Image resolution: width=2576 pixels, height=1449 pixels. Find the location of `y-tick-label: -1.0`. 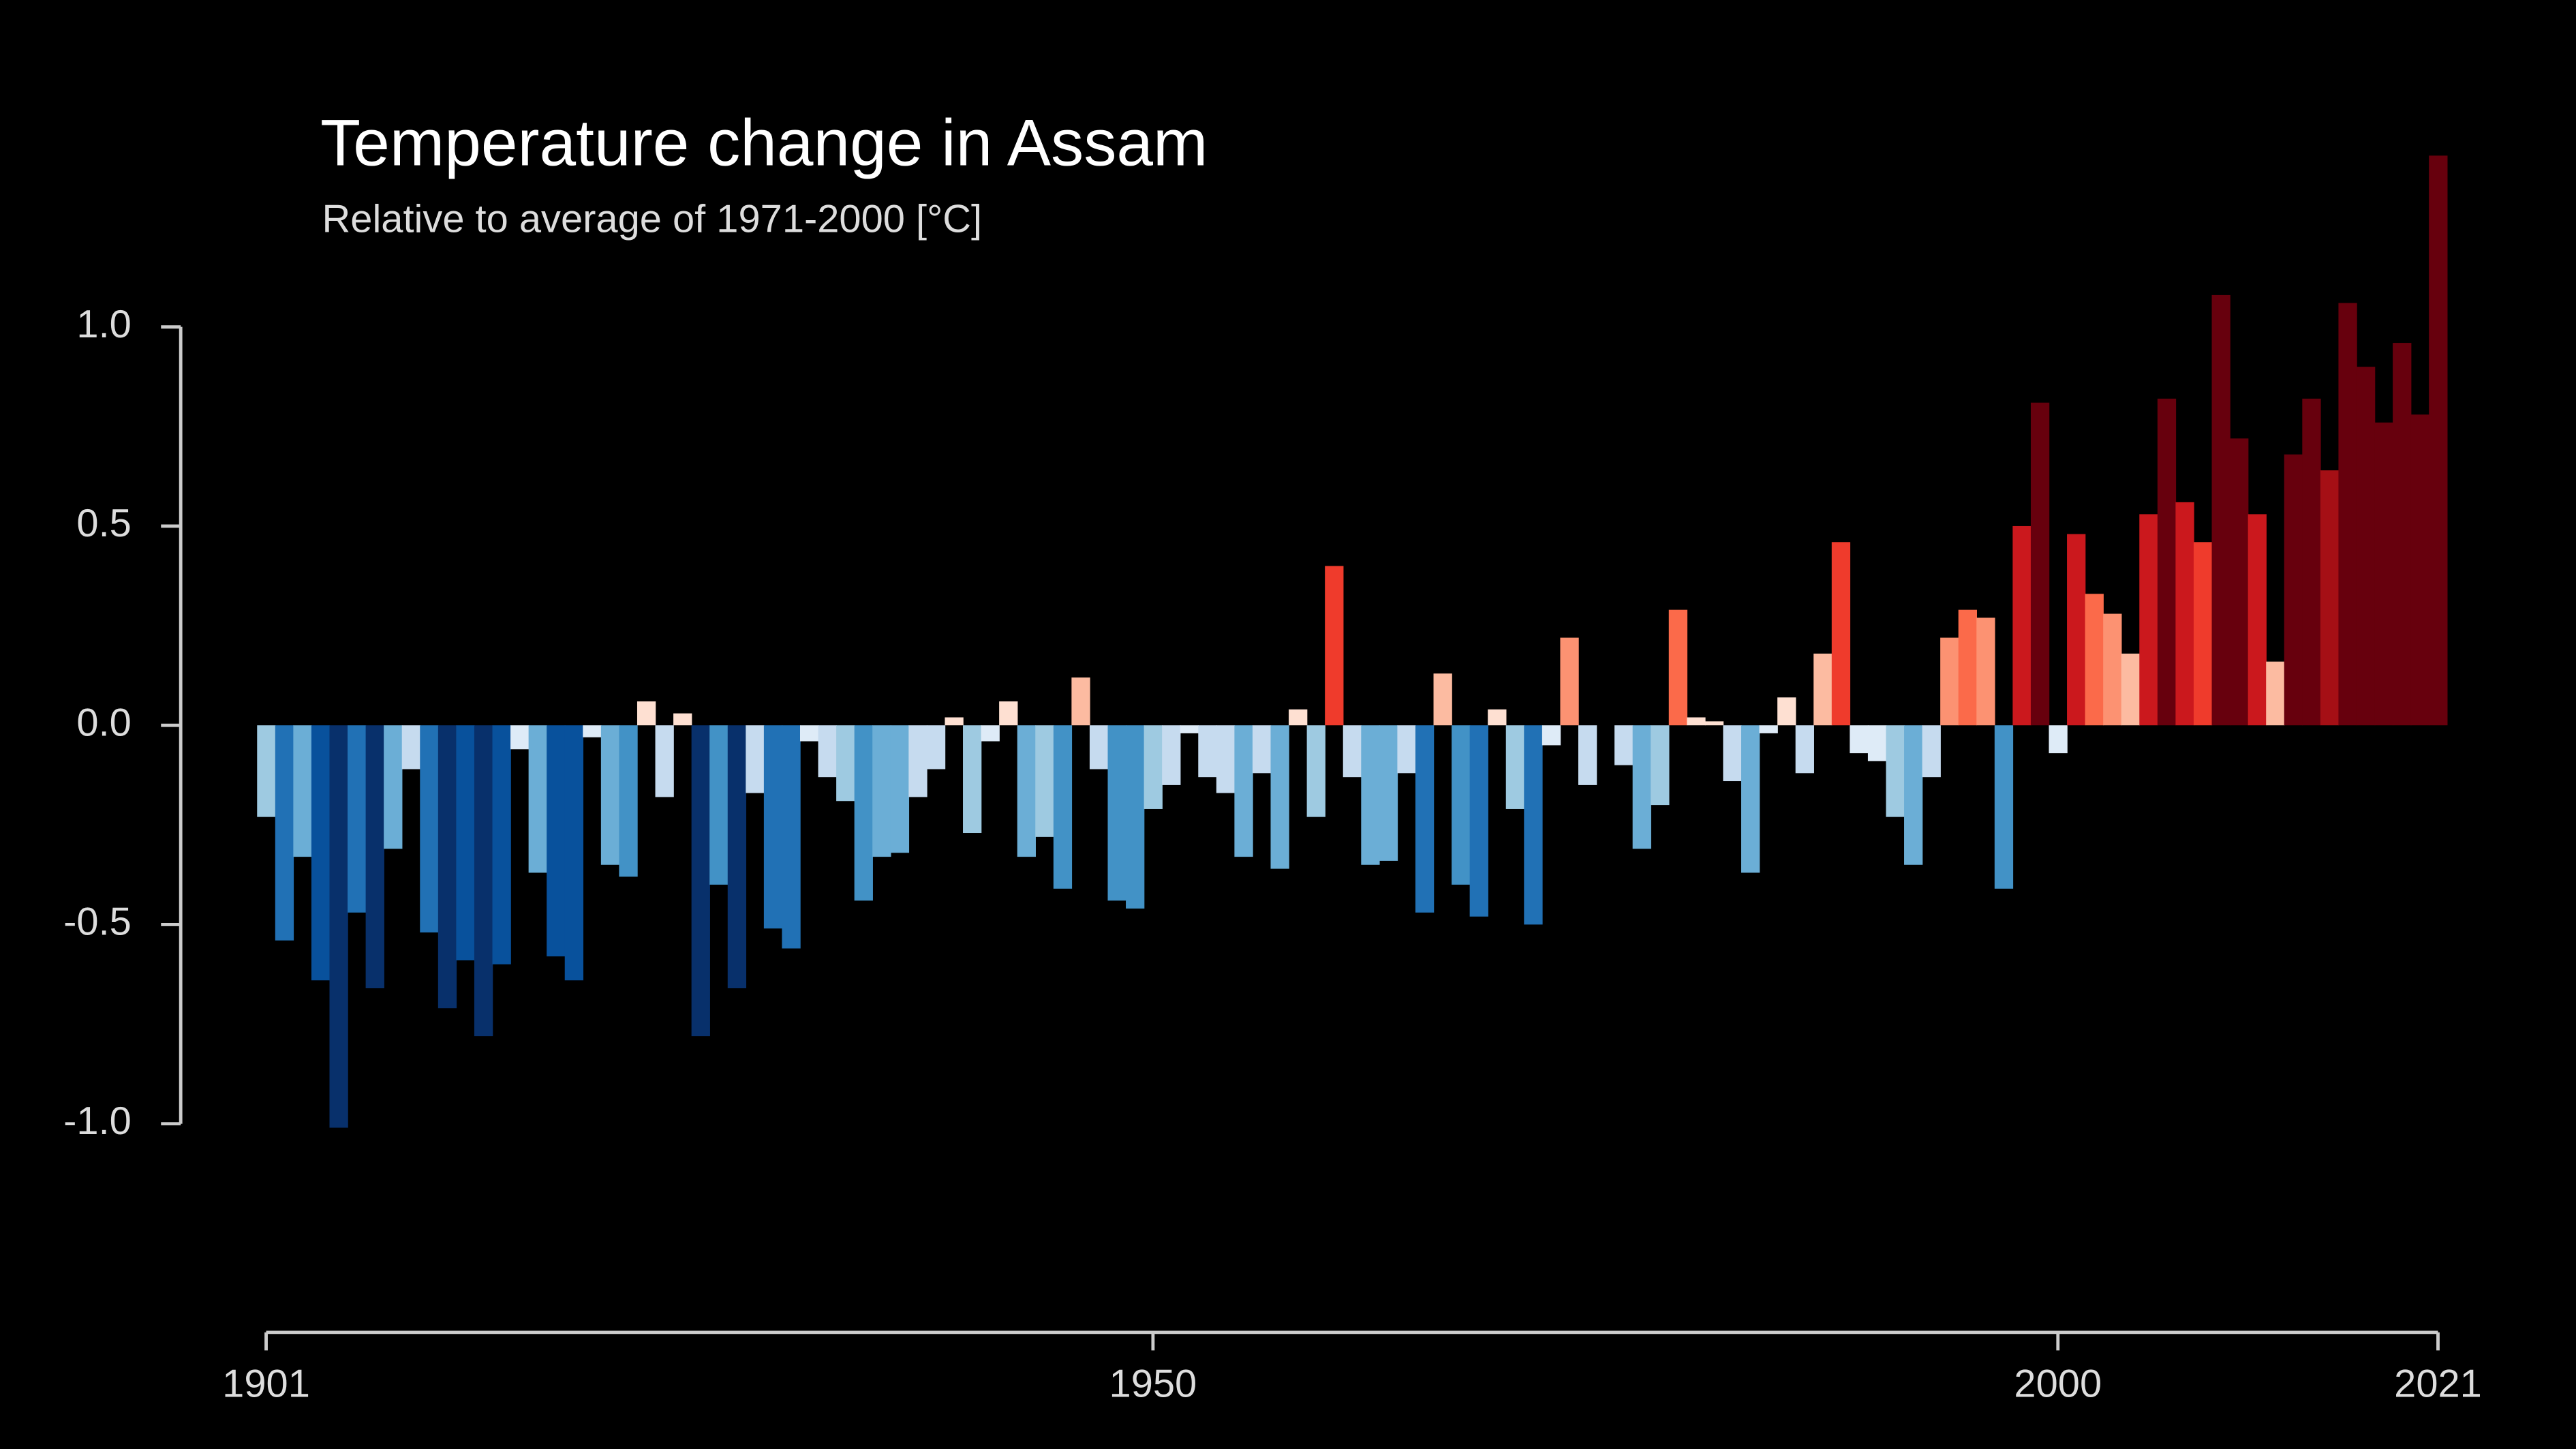

y-tick-label: -1.0 is located at coordinates (98, 1121).